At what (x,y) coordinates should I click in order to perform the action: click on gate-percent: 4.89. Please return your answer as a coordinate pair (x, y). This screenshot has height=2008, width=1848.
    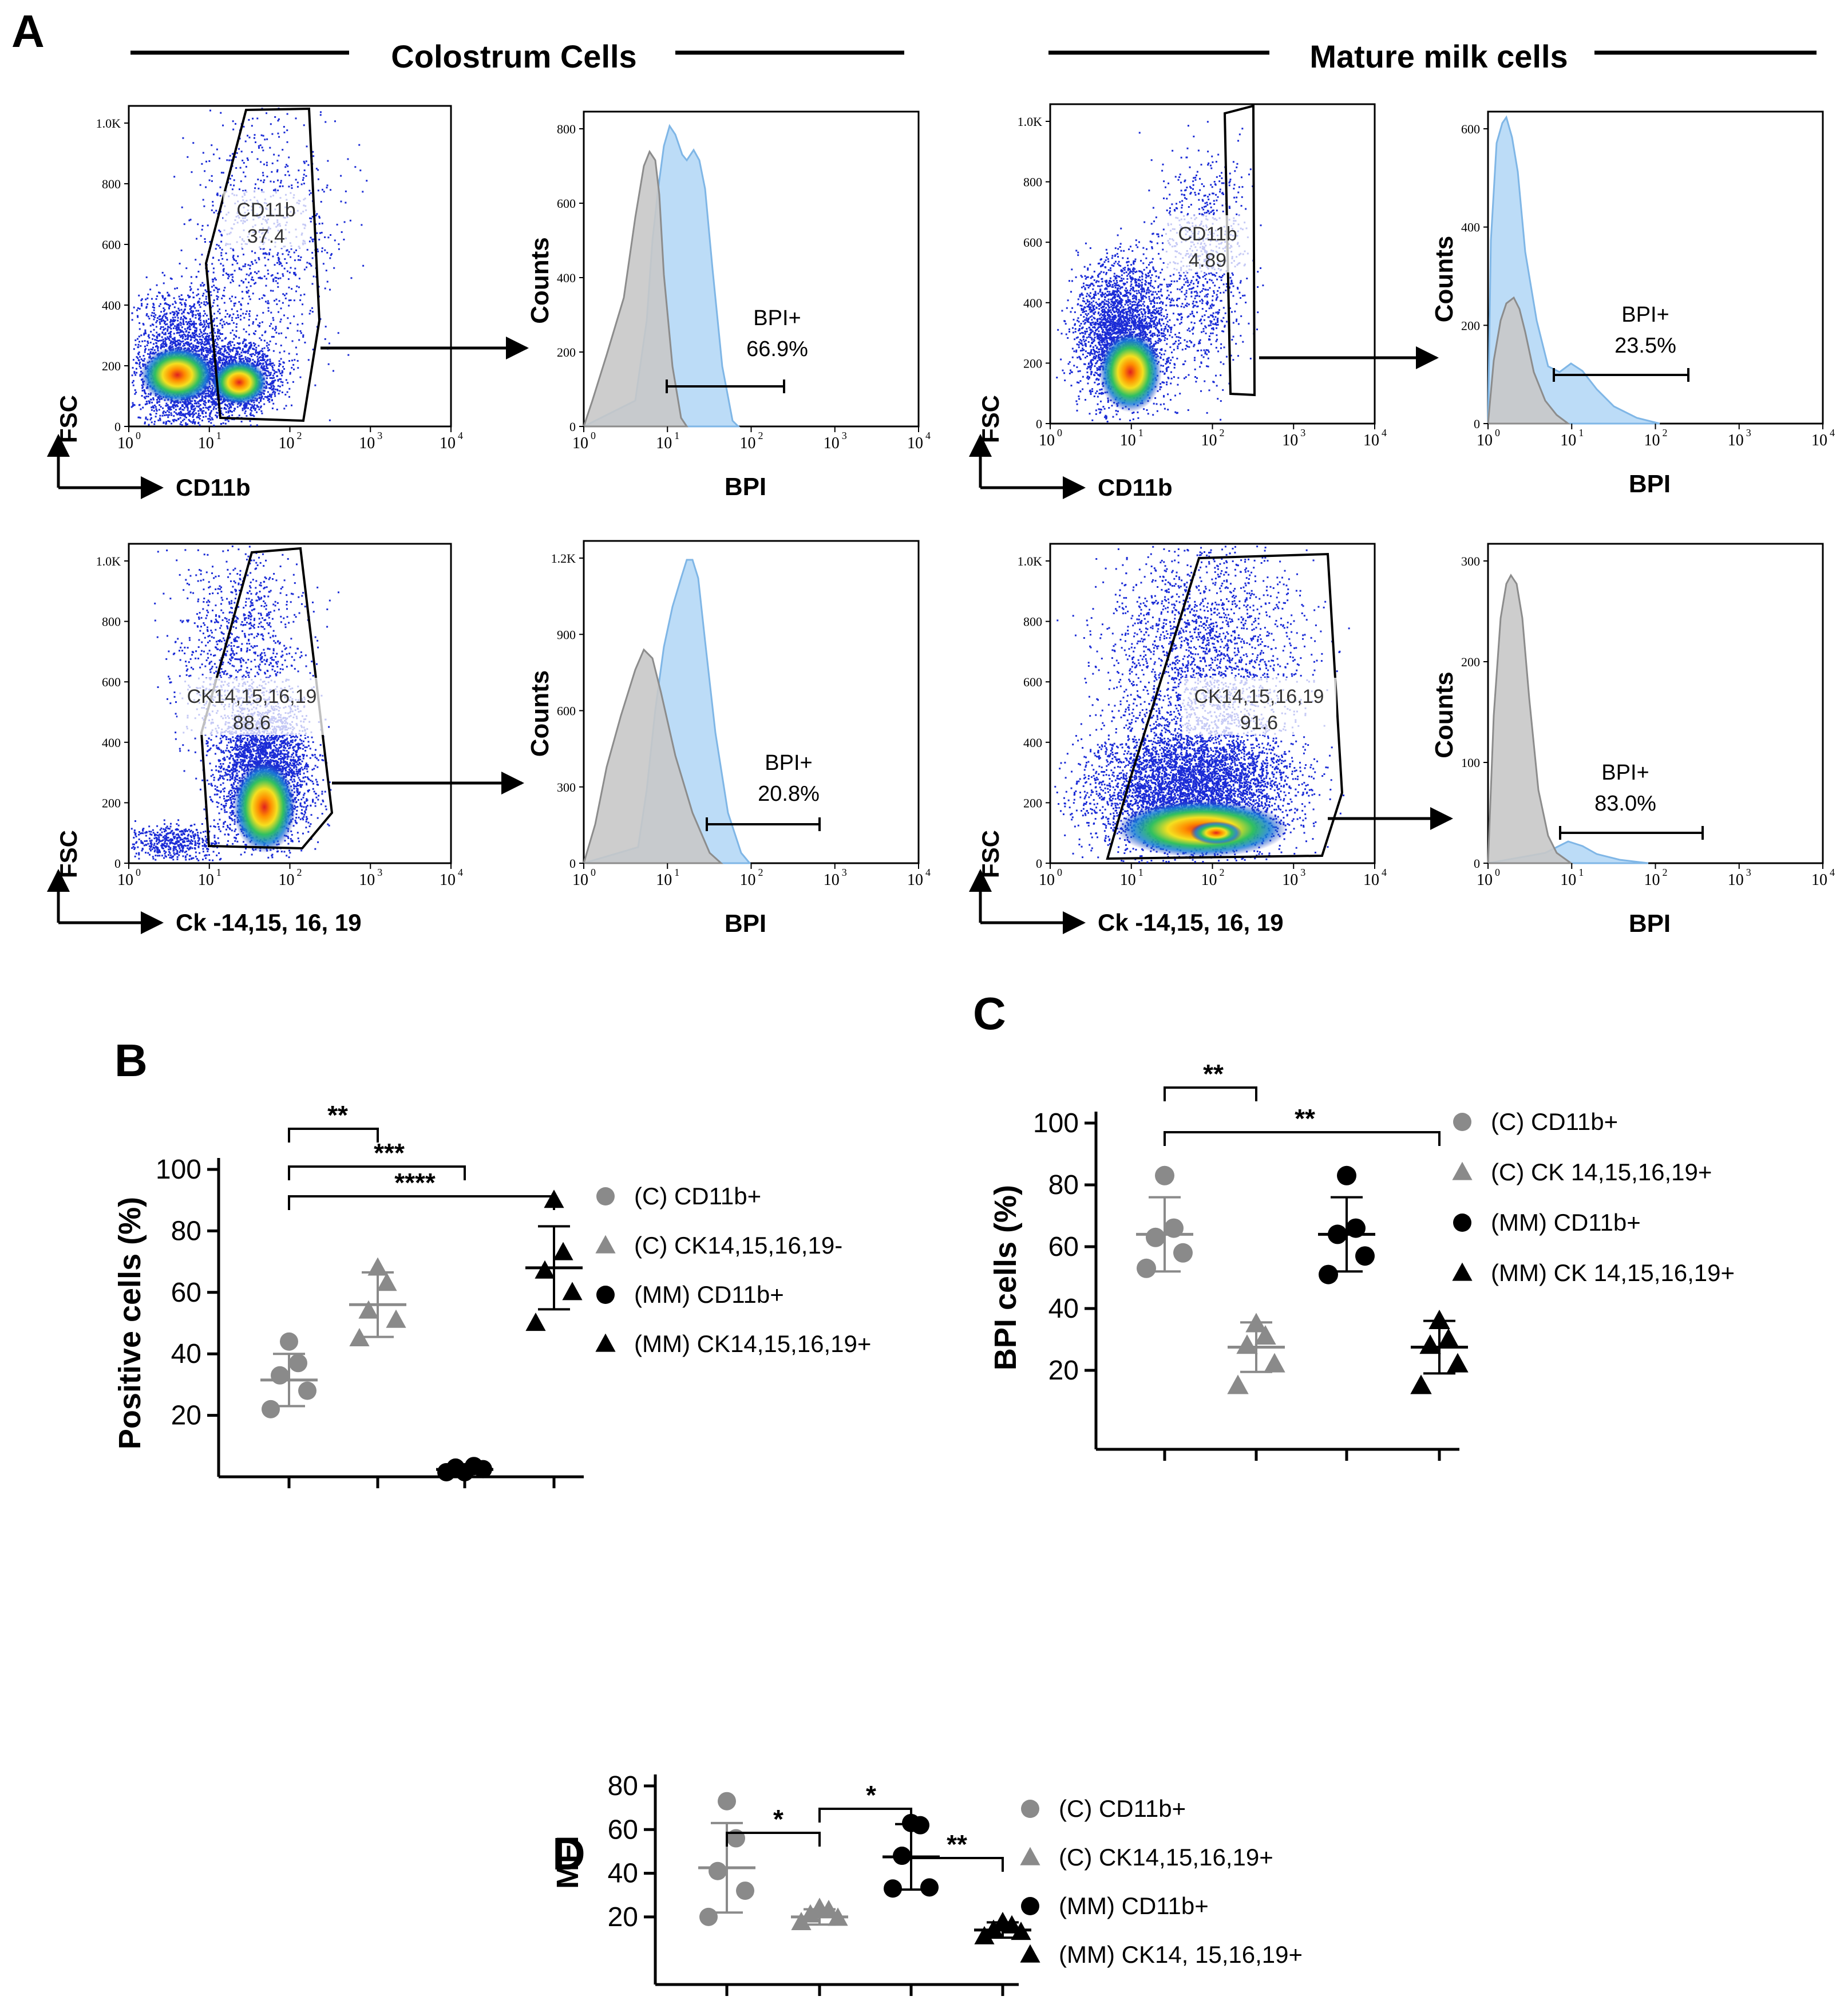
    Looking at the image, I should click on (1207, 260).